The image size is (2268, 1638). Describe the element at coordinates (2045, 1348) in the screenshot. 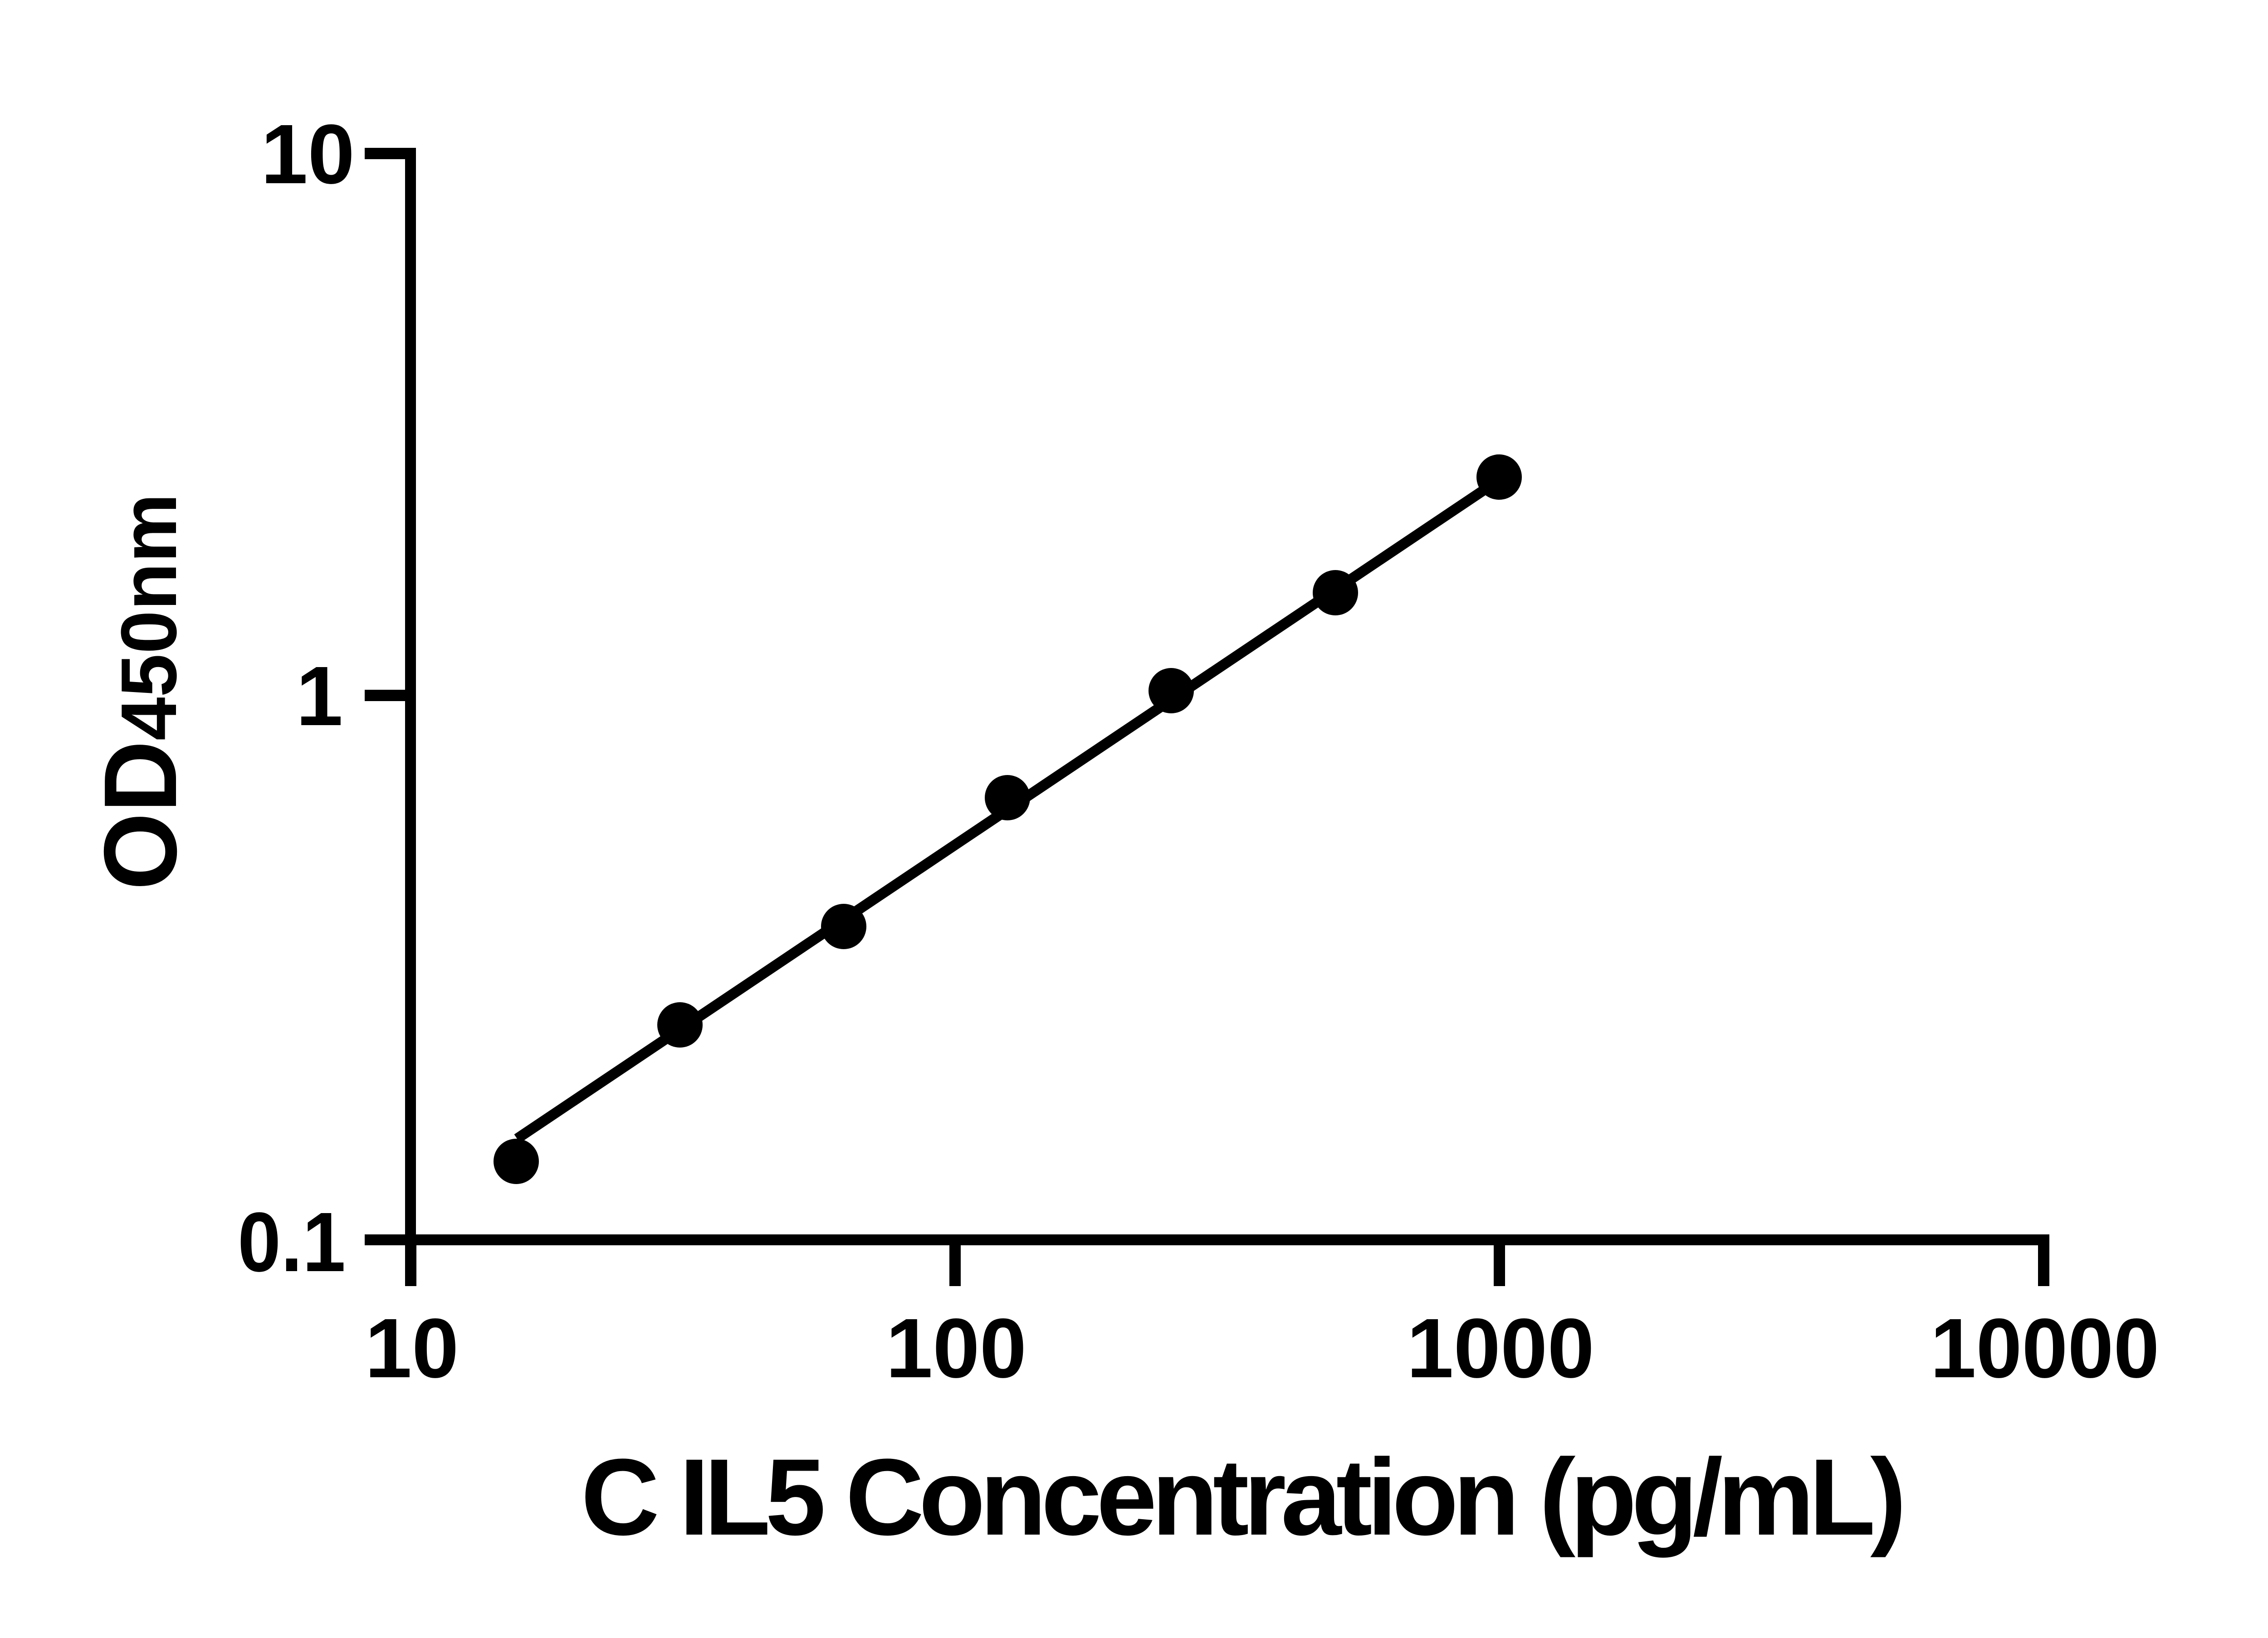

I see `svg-text: 10000` at that location.